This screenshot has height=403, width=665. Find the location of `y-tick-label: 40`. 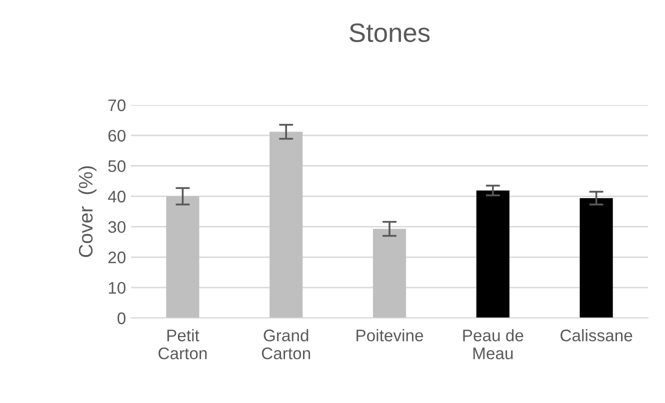

y-tick-label: 40 is located at coordinates (117, 196).